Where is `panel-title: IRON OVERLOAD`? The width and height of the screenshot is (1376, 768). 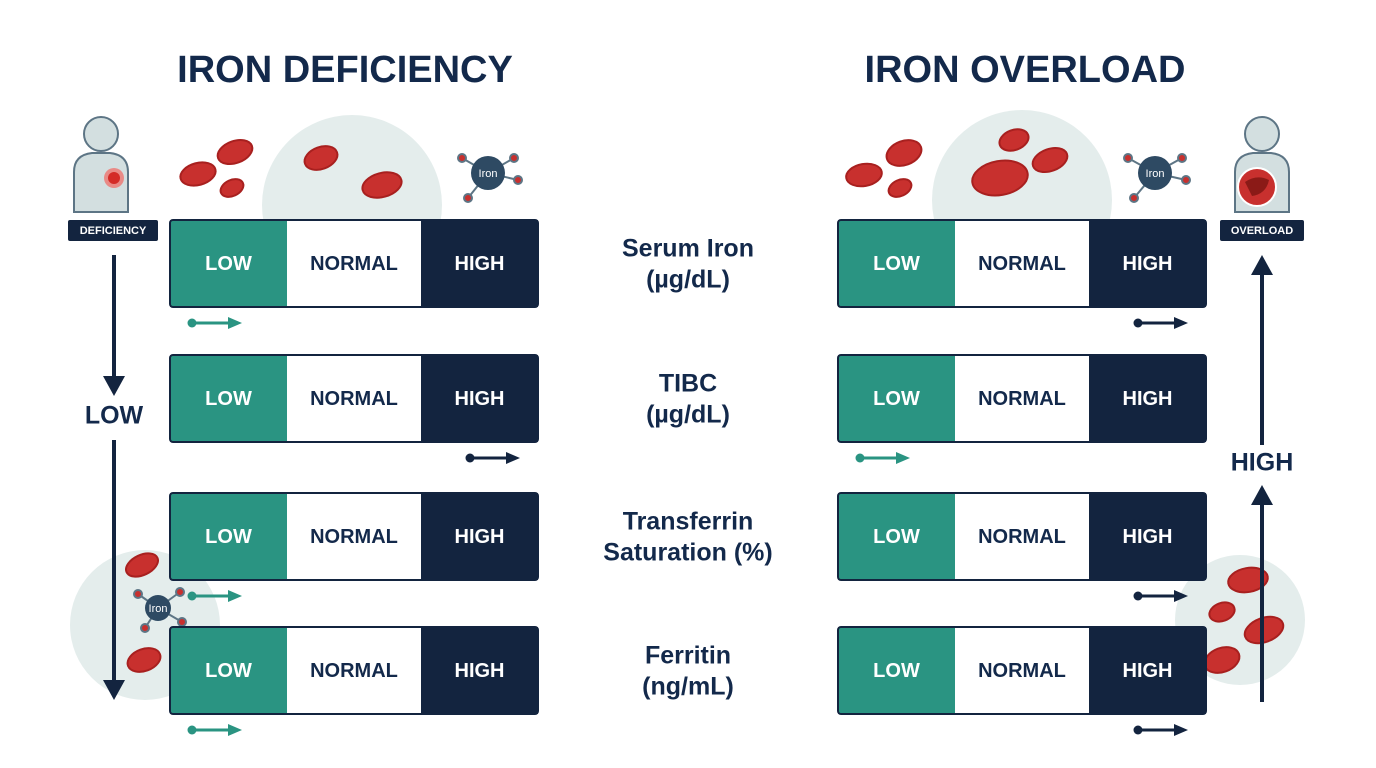 panel-title: IRON OVERLOAD is located at coordinates (1025, 70).